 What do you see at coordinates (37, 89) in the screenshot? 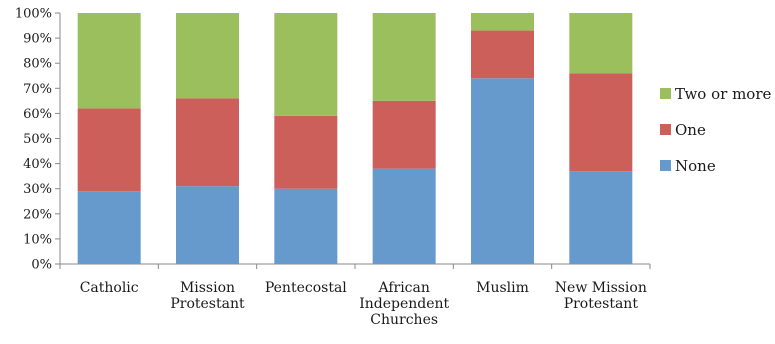
I see `y-tick-label: 70%` at bounding box center [37, 89].